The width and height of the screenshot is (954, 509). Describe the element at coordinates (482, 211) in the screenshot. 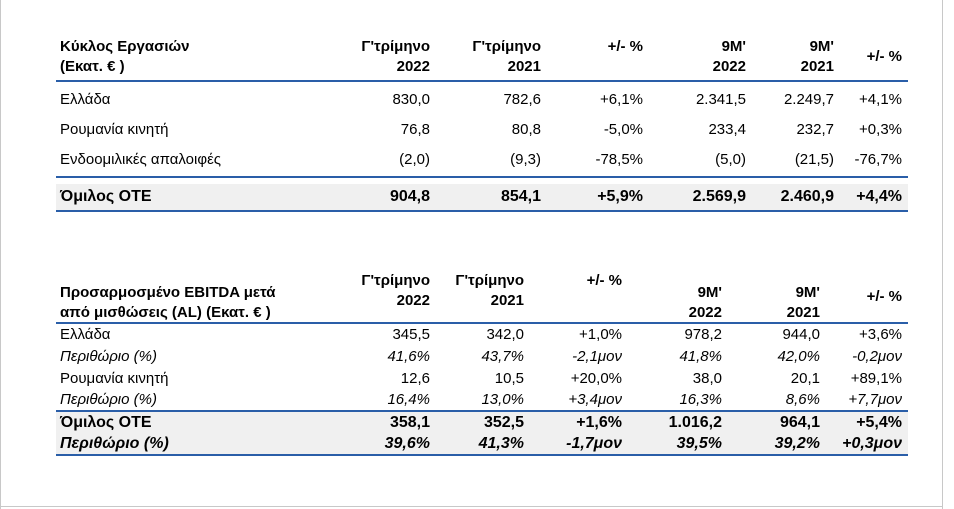

I see `total-rule-bottom` at that location.